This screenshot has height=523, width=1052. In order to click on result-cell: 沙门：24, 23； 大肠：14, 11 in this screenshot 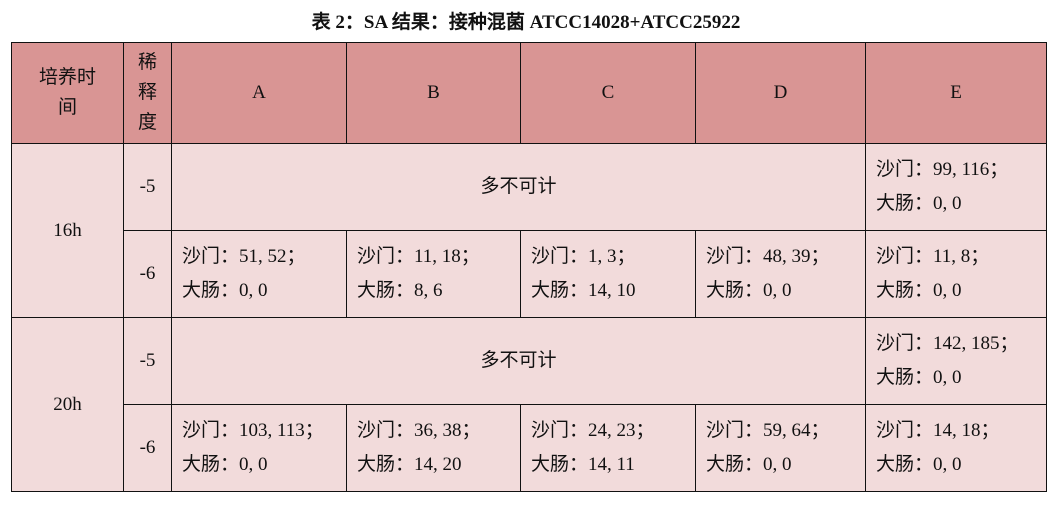, I will do `click(608, 448)`.